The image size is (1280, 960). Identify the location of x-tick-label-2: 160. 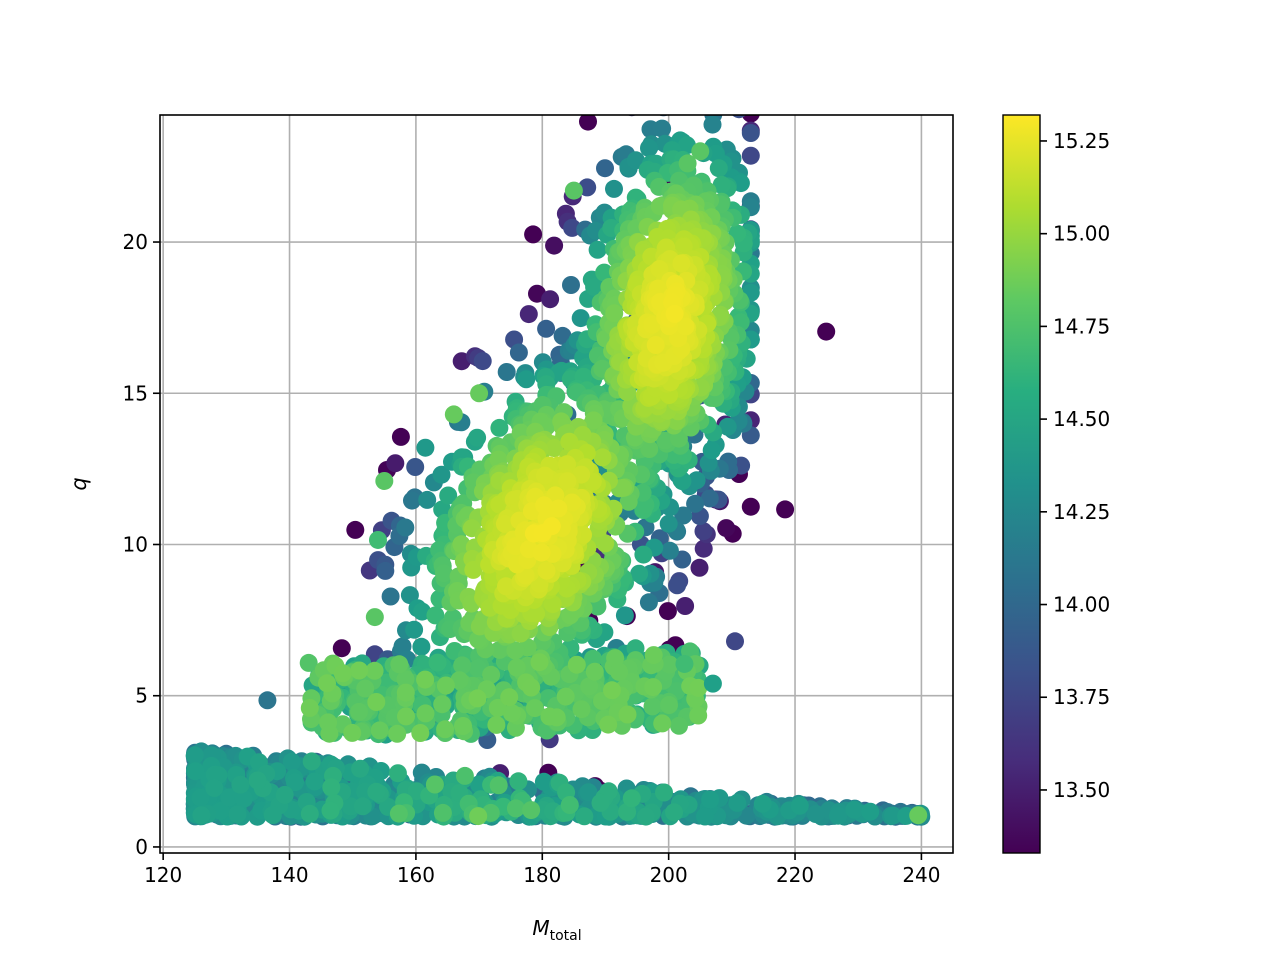
(416, 875).